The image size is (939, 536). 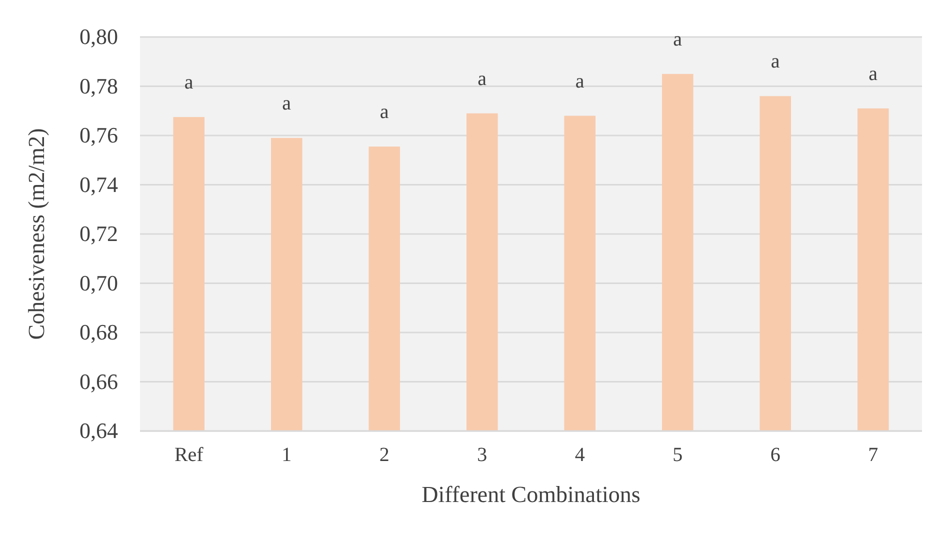 What do you see at coordinates (775, 455) in the screenshot?
I see `x-tick-label: 6` at bounding box center [775, 455].